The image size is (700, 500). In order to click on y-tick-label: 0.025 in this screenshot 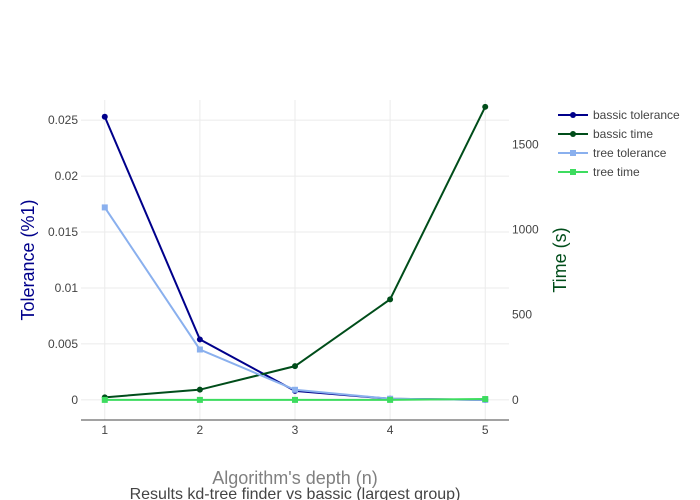, I will do `click(63, 120)`.